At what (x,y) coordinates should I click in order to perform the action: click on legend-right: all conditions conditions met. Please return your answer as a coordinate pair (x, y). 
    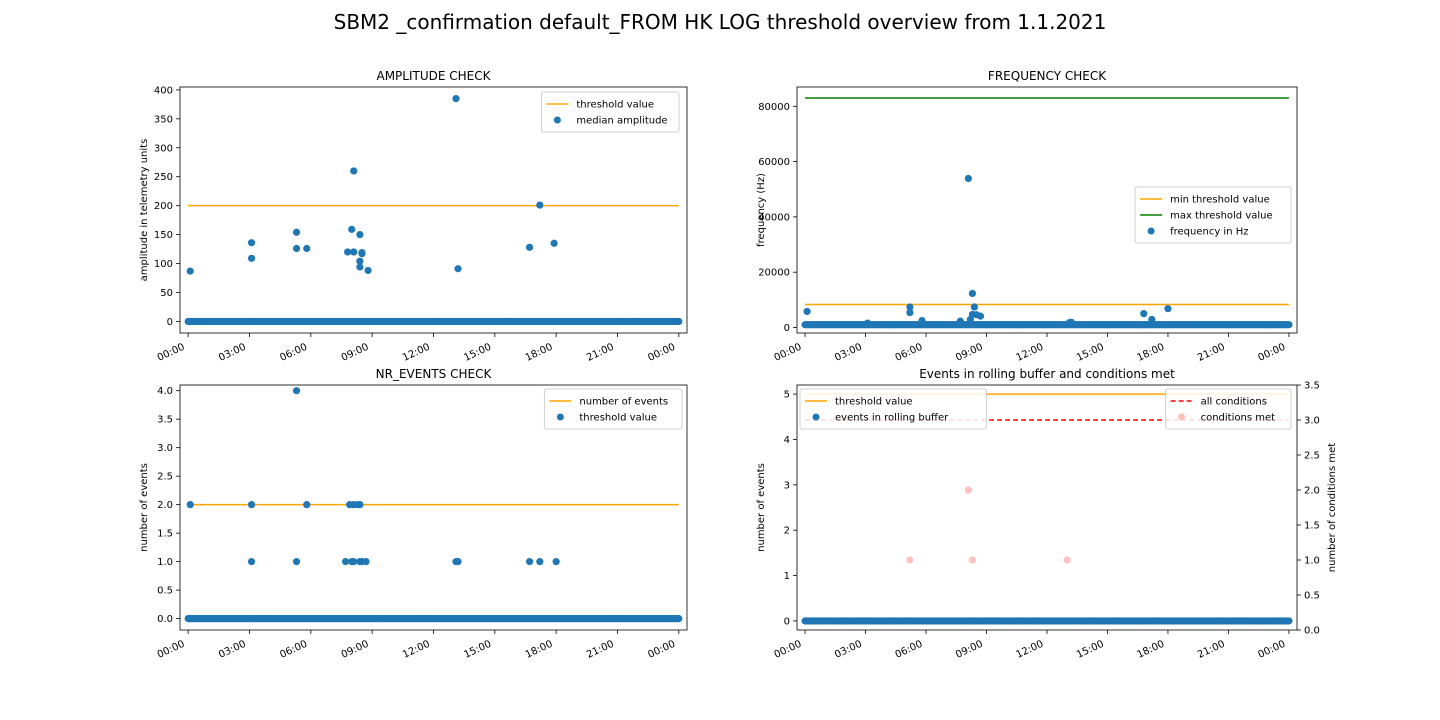
    Looking at the image, I should click on (1228, 409).